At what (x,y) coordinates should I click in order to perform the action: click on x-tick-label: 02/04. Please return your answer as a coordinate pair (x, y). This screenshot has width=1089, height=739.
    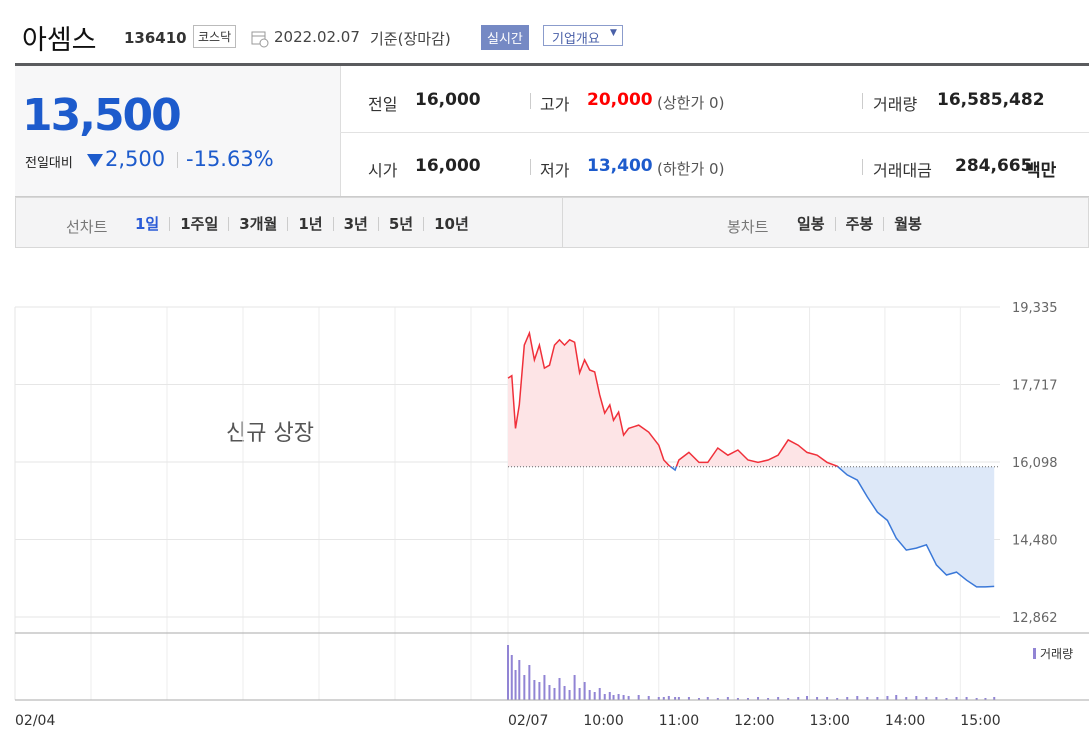
    Looking at the image, I should click on (35, 721).